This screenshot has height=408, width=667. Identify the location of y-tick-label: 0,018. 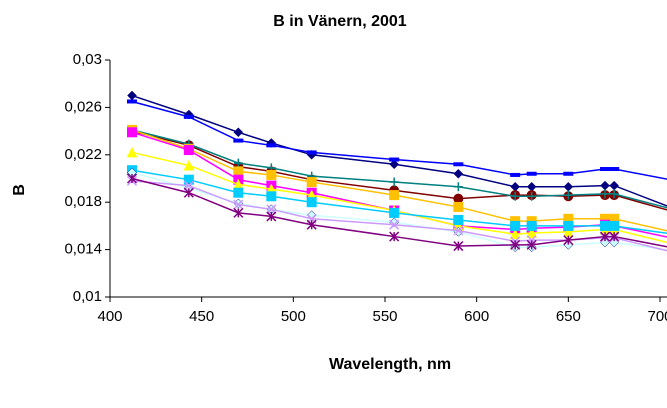
(83, 201).